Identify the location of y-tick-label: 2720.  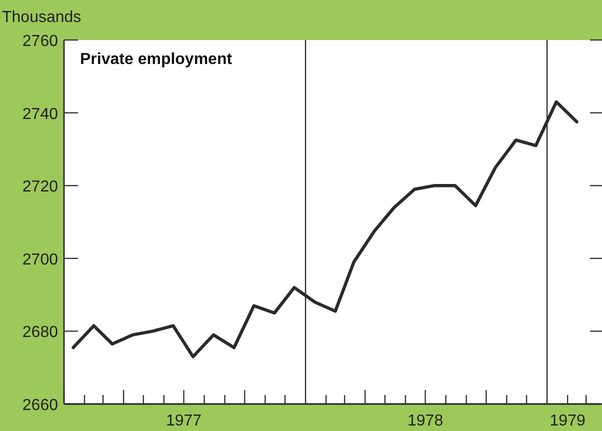
(40, 187).